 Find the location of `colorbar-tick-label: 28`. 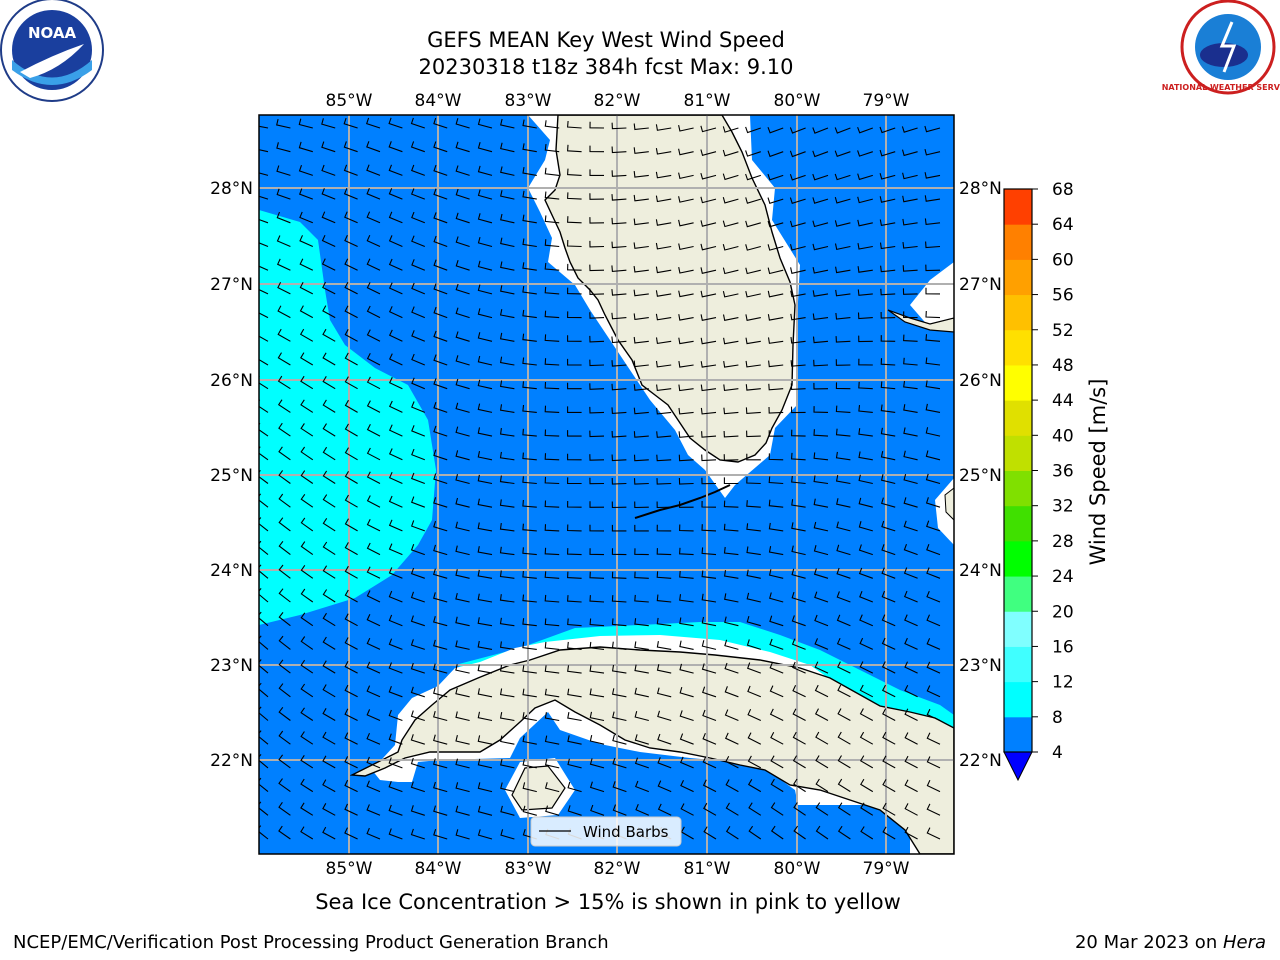

colorbar-tick-label: 28 is located at coordinates (1063, 542).